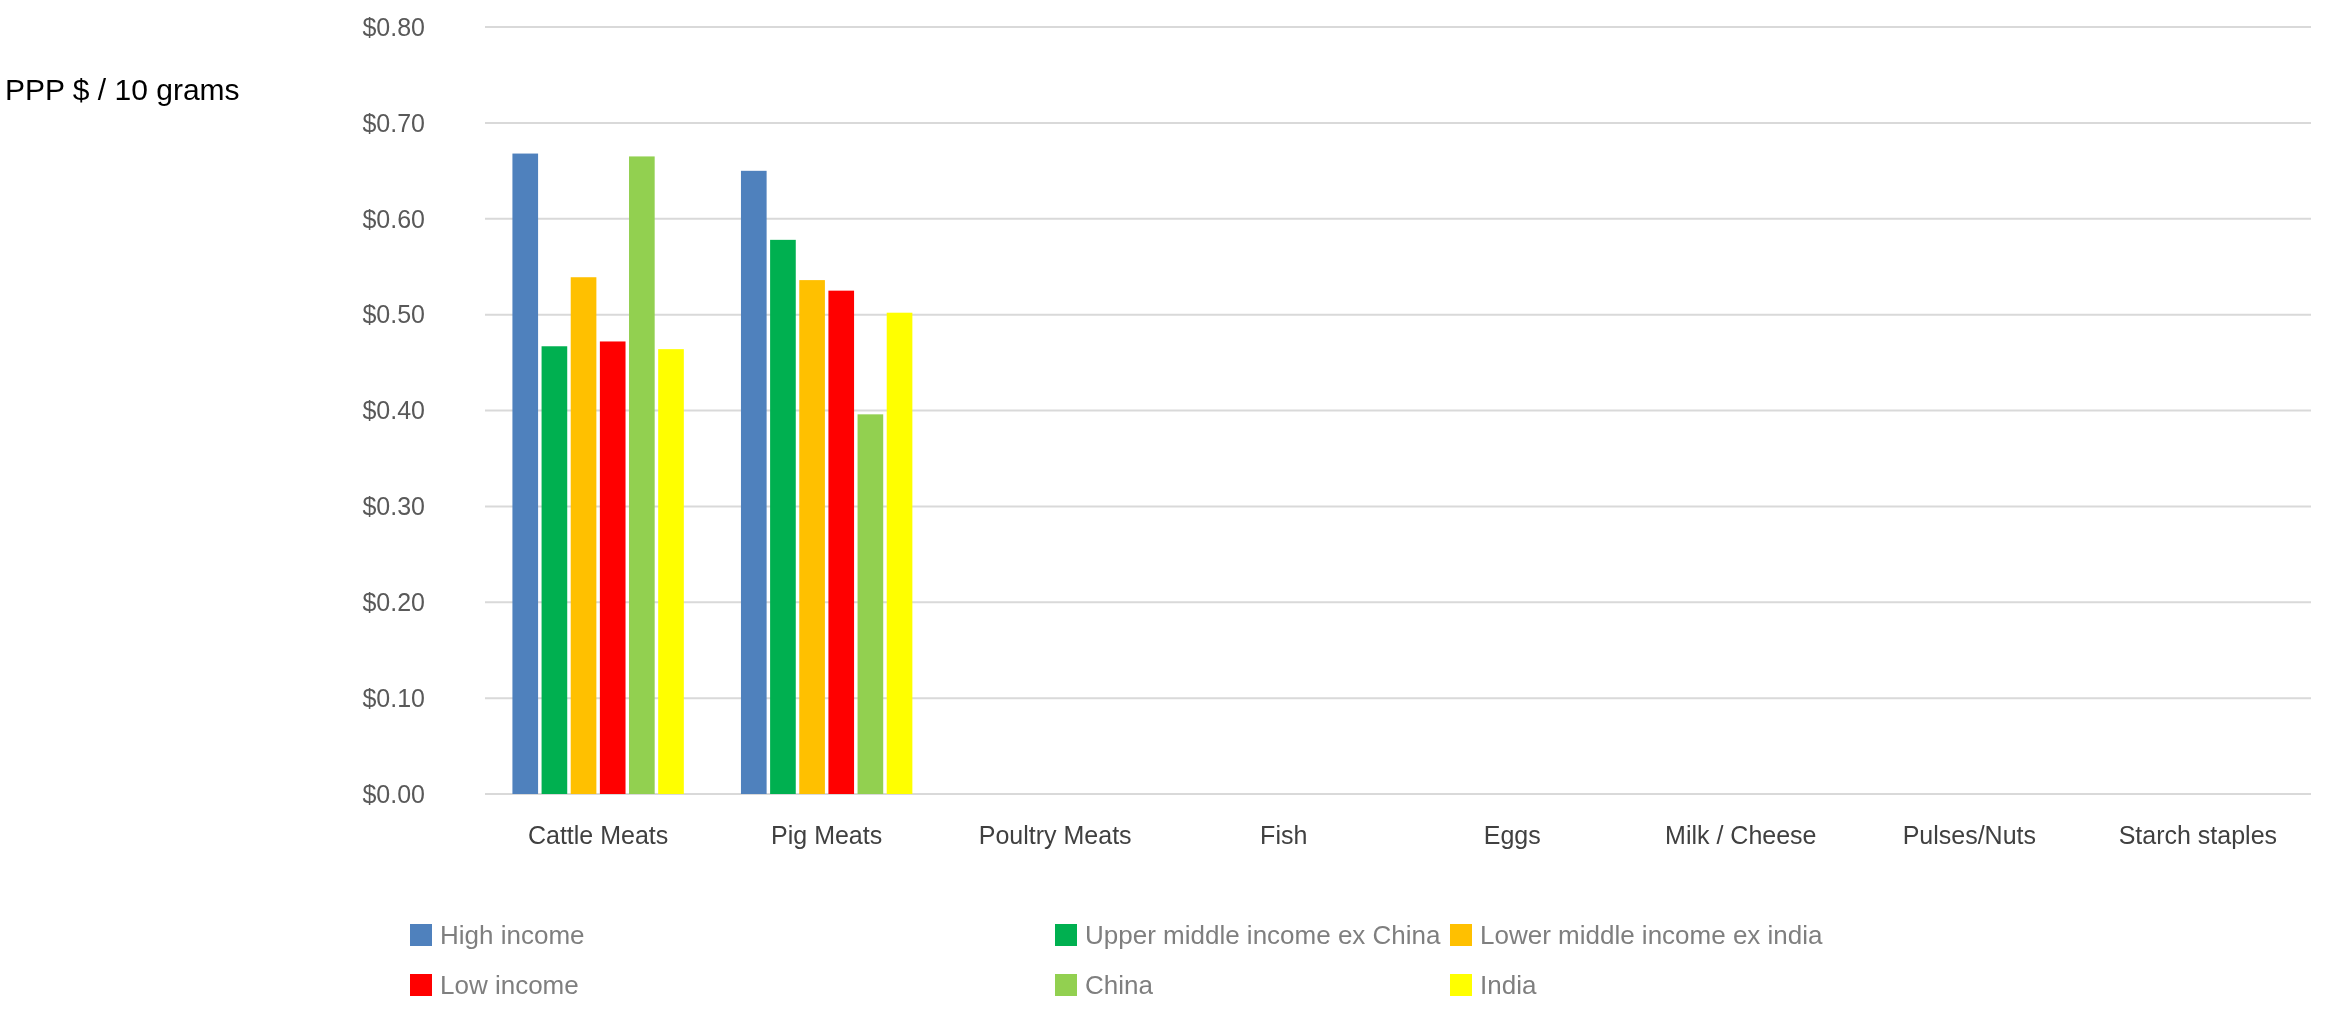  Describe the element at coordinates (393, 793) in the screenshot. I see `y-tick-label: $0.00` at that location.